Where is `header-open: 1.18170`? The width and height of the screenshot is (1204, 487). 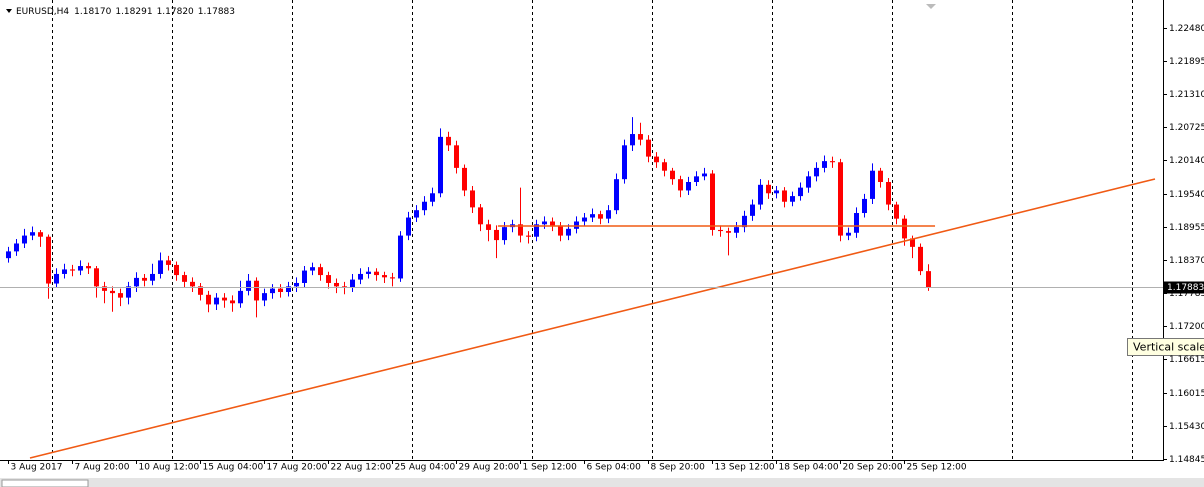 header-open: 1.18170 is located at coordinates (92, 12).